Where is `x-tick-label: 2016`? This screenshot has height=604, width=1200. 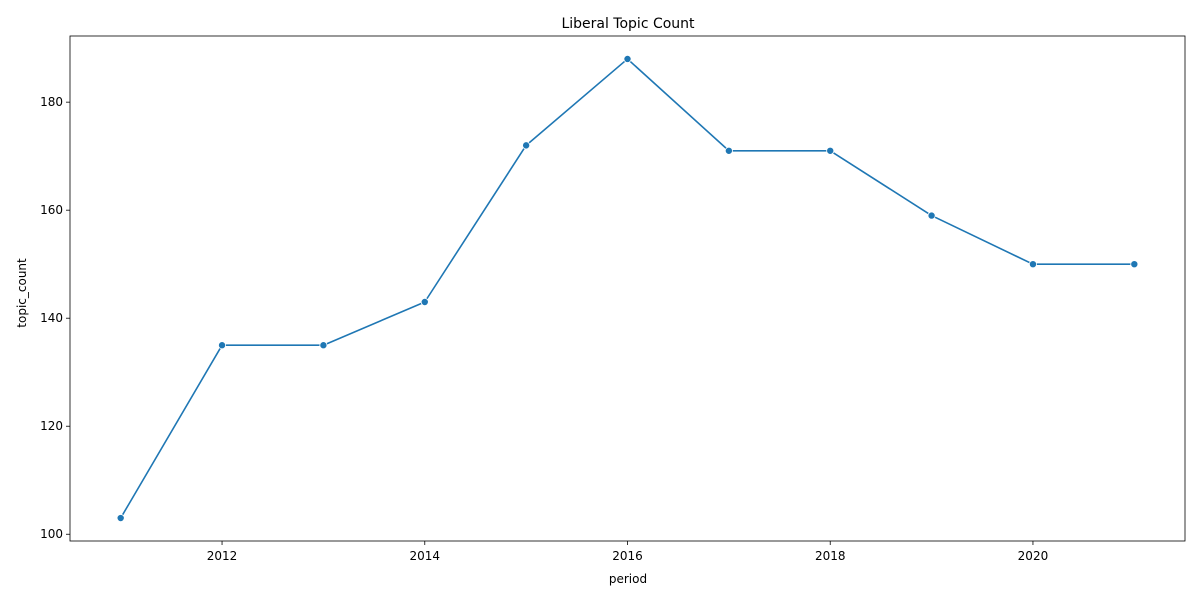 x-tick-label: 2016 is located at coordinates (627, 556).